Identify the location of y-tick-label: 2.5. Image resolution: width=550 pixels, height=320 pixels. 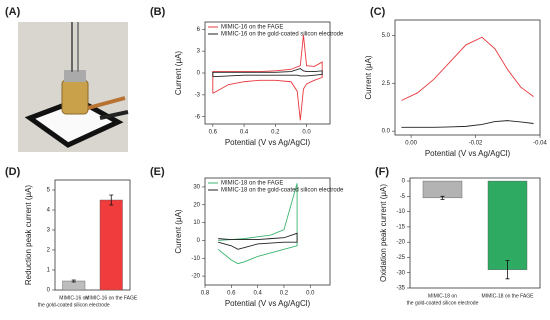
(386, 84).